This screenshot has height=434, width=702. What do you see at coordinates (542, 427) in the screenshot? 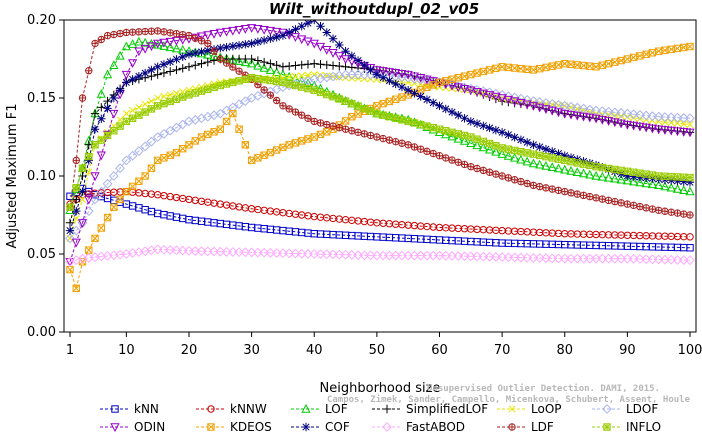
I see `legend-label: LDF` at bounding box center [542, 427].